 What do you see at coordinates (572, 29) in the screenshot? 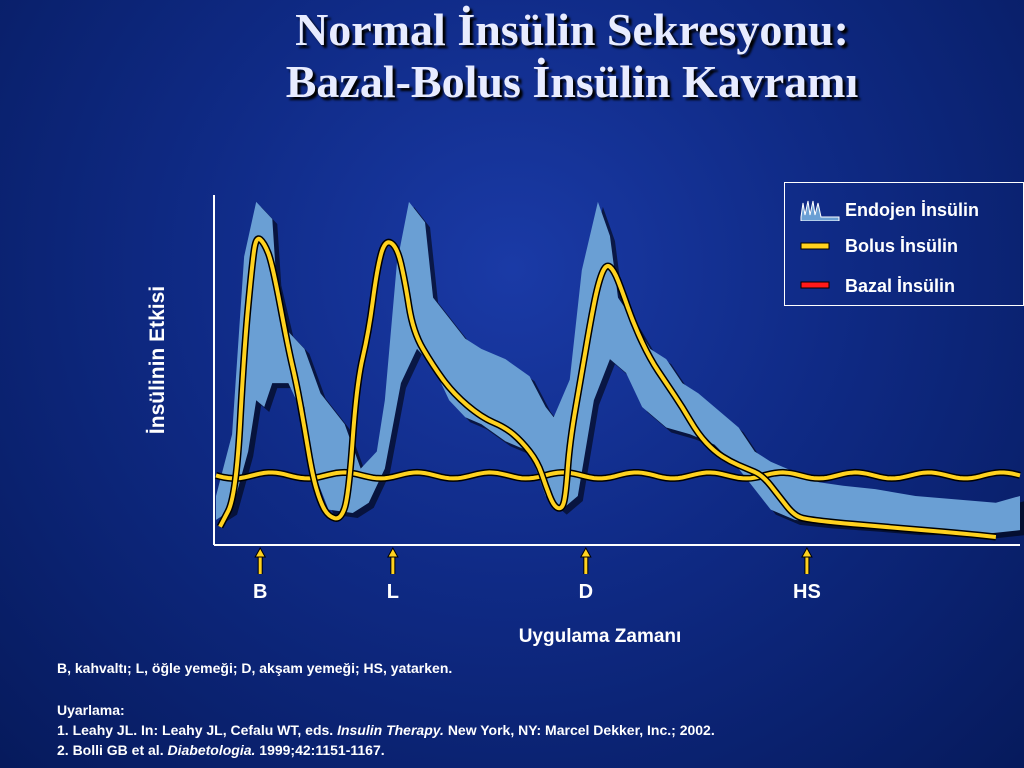
I see `title-line-1: Normal İnsülin Sekresyonu:` at bounding box center [572, 29].